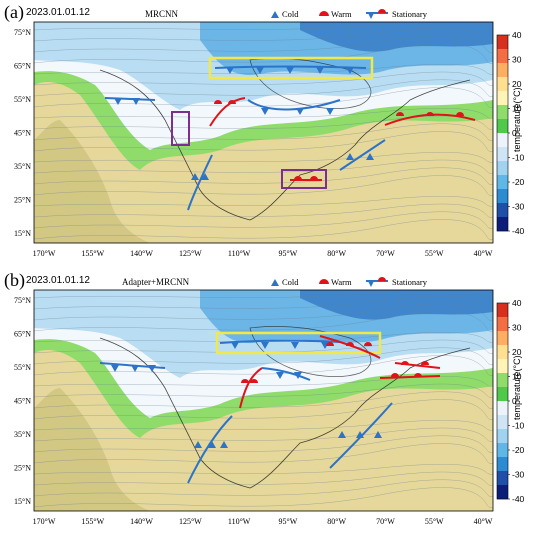 Image resolution: width=550 pixels, height=536 pixels. Describe the element at coordinates (22, 32) in the screenshot. I see `lat-label: 75°N` at that location.